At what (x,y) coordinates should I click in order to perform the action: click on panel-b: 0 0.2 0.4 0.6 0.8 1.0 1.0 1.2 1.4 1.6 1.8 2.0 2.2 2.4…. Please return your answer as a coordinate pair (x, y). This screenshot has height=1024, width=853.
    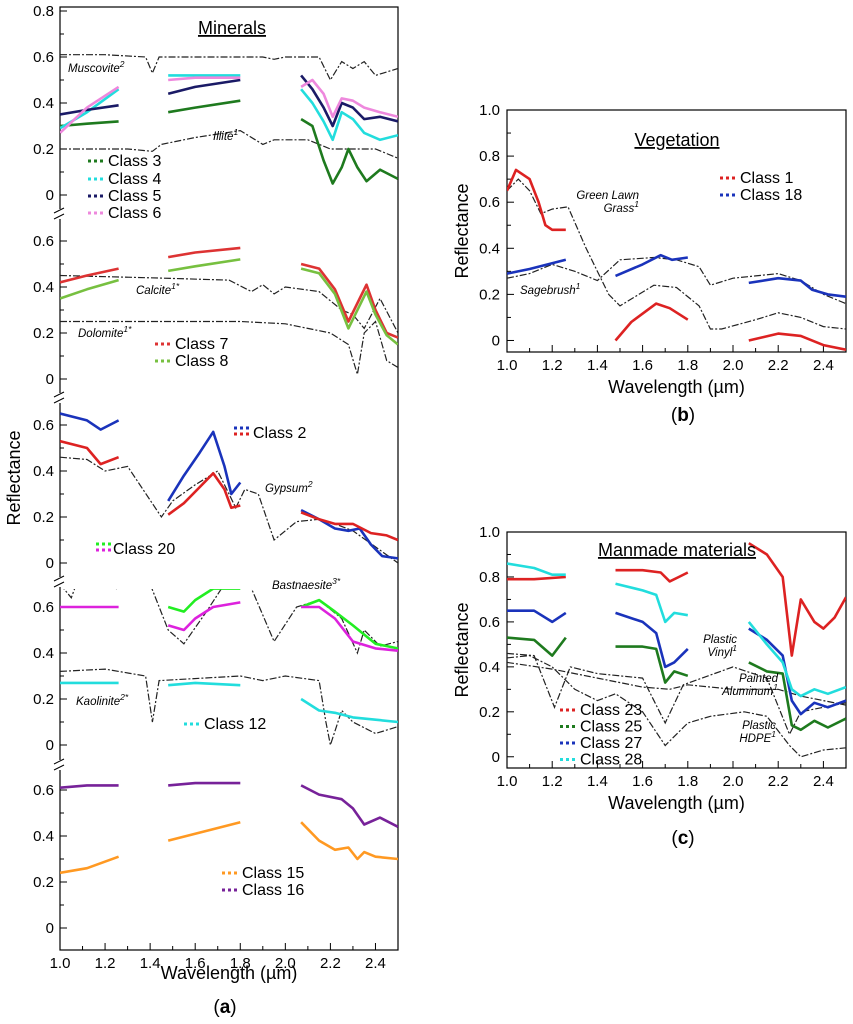
    Looking at the image, I should click on (649, 249).